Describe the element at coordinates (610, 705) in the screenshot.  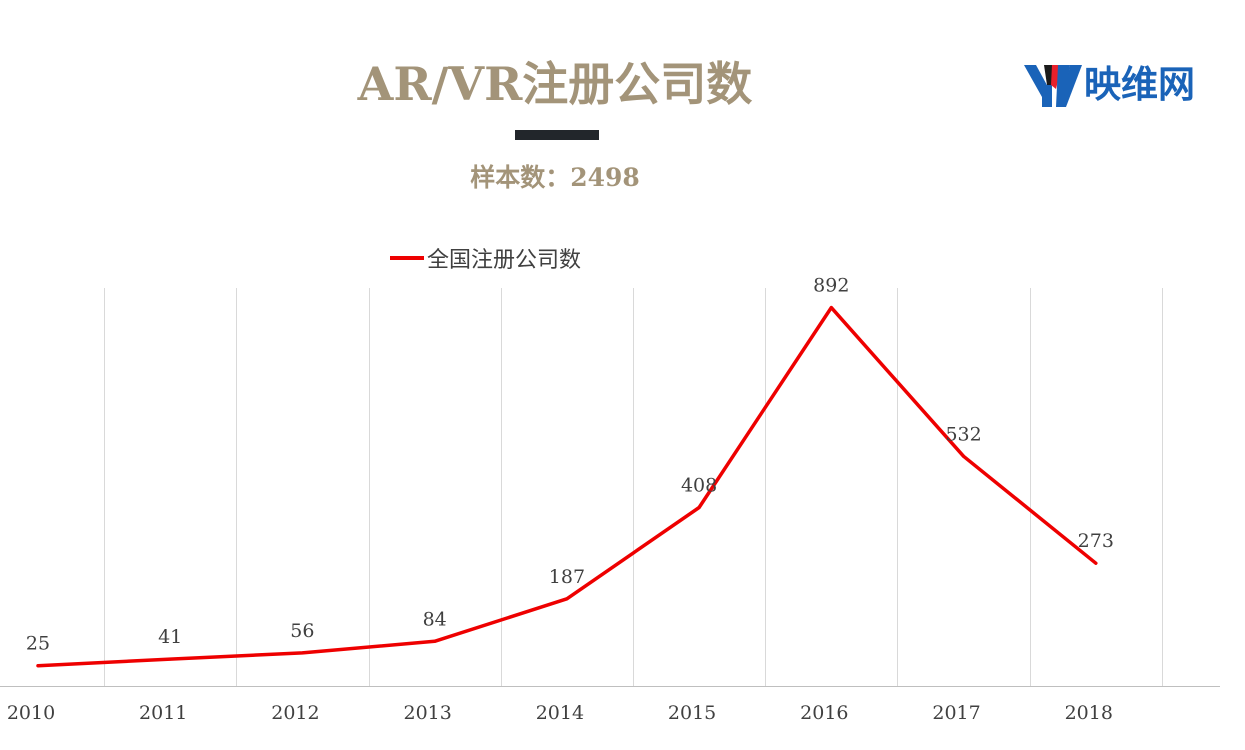
I see `x-axis: 2010 2011 2012 2013 2014 2015 2016 2017 2018` at that location.